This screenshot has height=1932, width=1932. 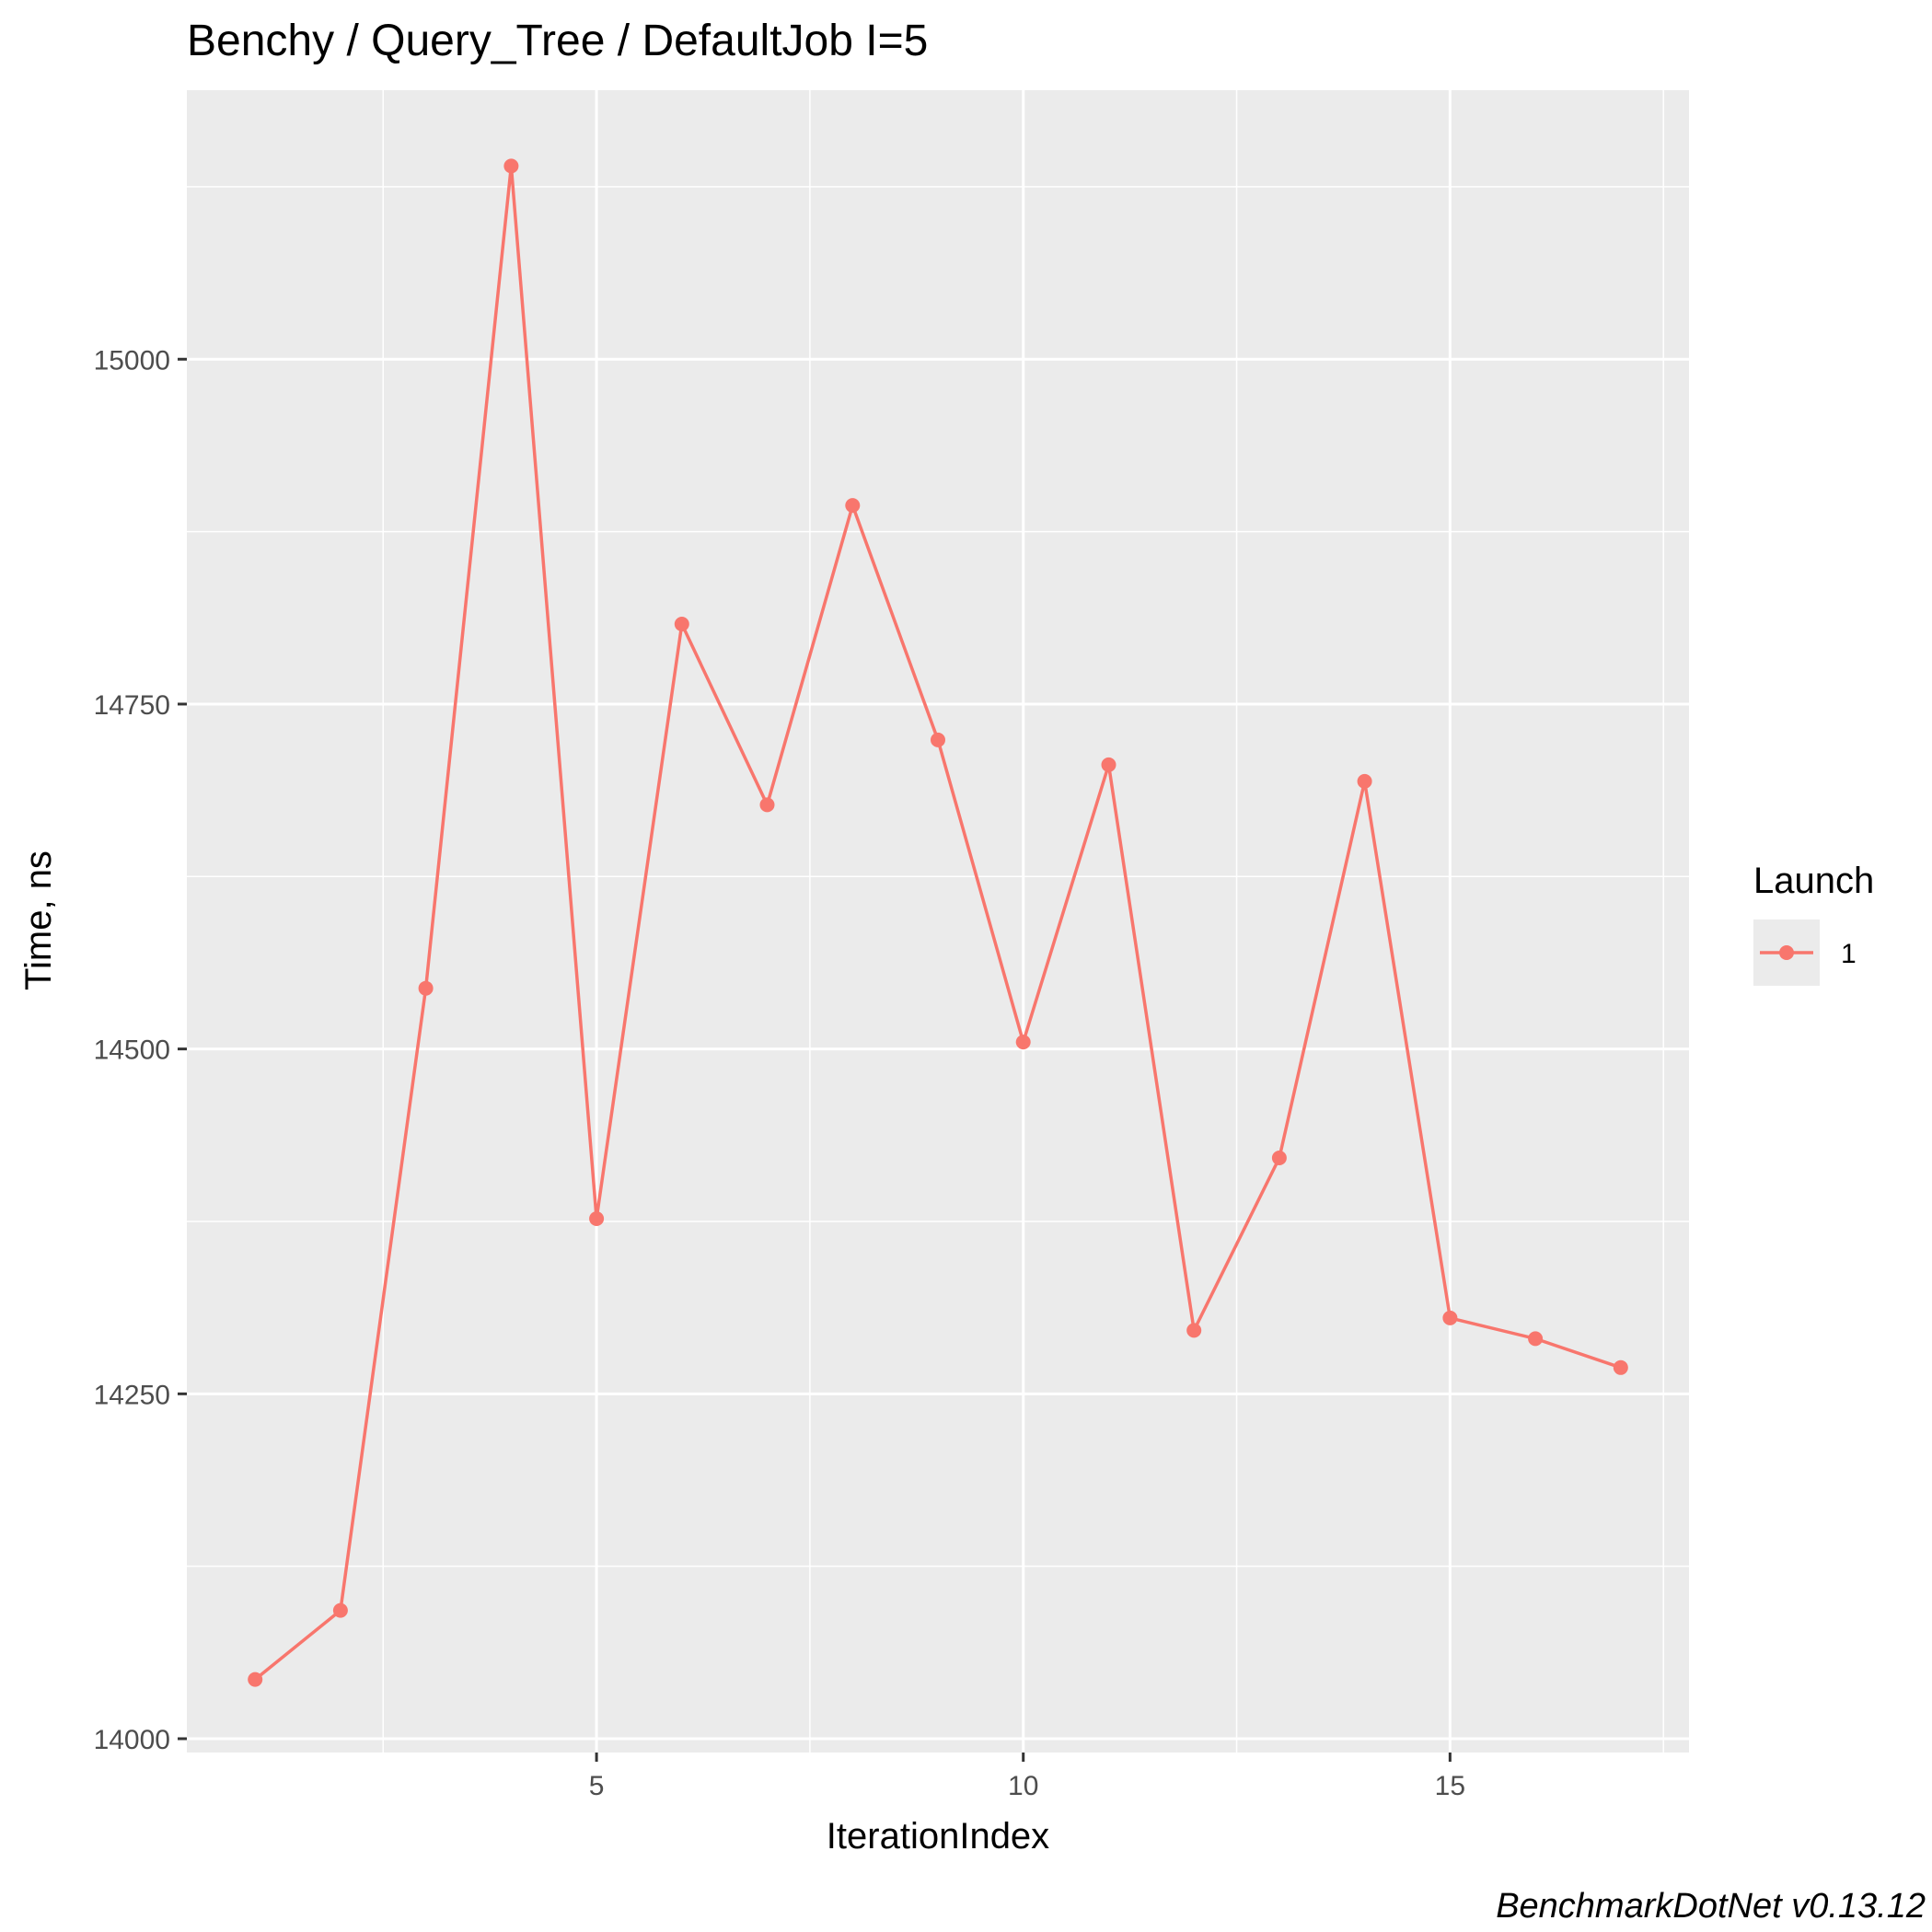 What do you see at coordinates (597, 1786) in the screenshot?
I see `x-tick-label: 5` at bounding box center [597, 1786].